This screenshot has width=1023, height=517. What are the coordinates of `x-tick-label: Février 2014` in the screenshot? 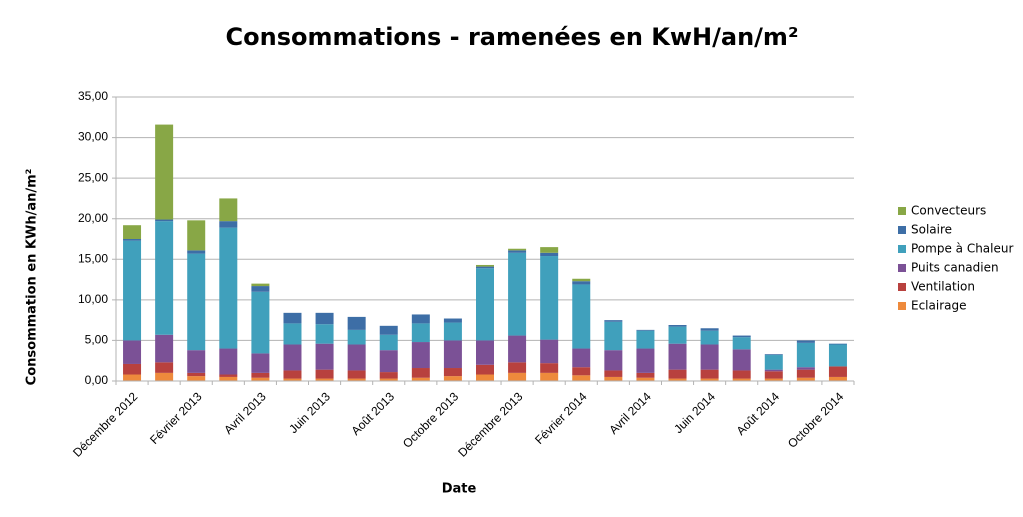 It's located at (561, 418).